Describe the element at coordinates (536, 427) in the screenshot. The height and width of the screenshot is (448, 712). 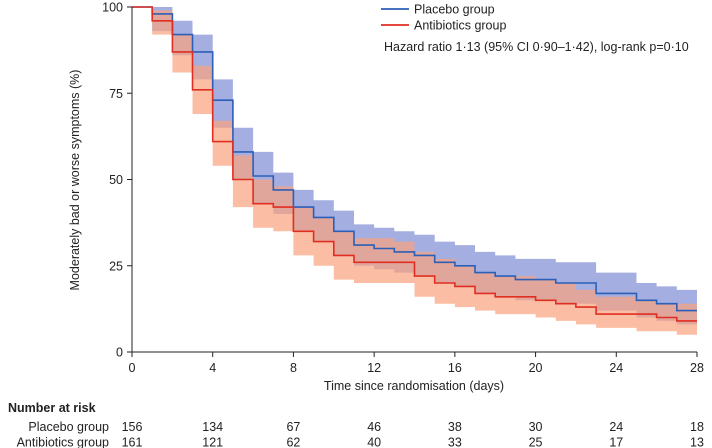
I see `risk-value: 30` at that location.